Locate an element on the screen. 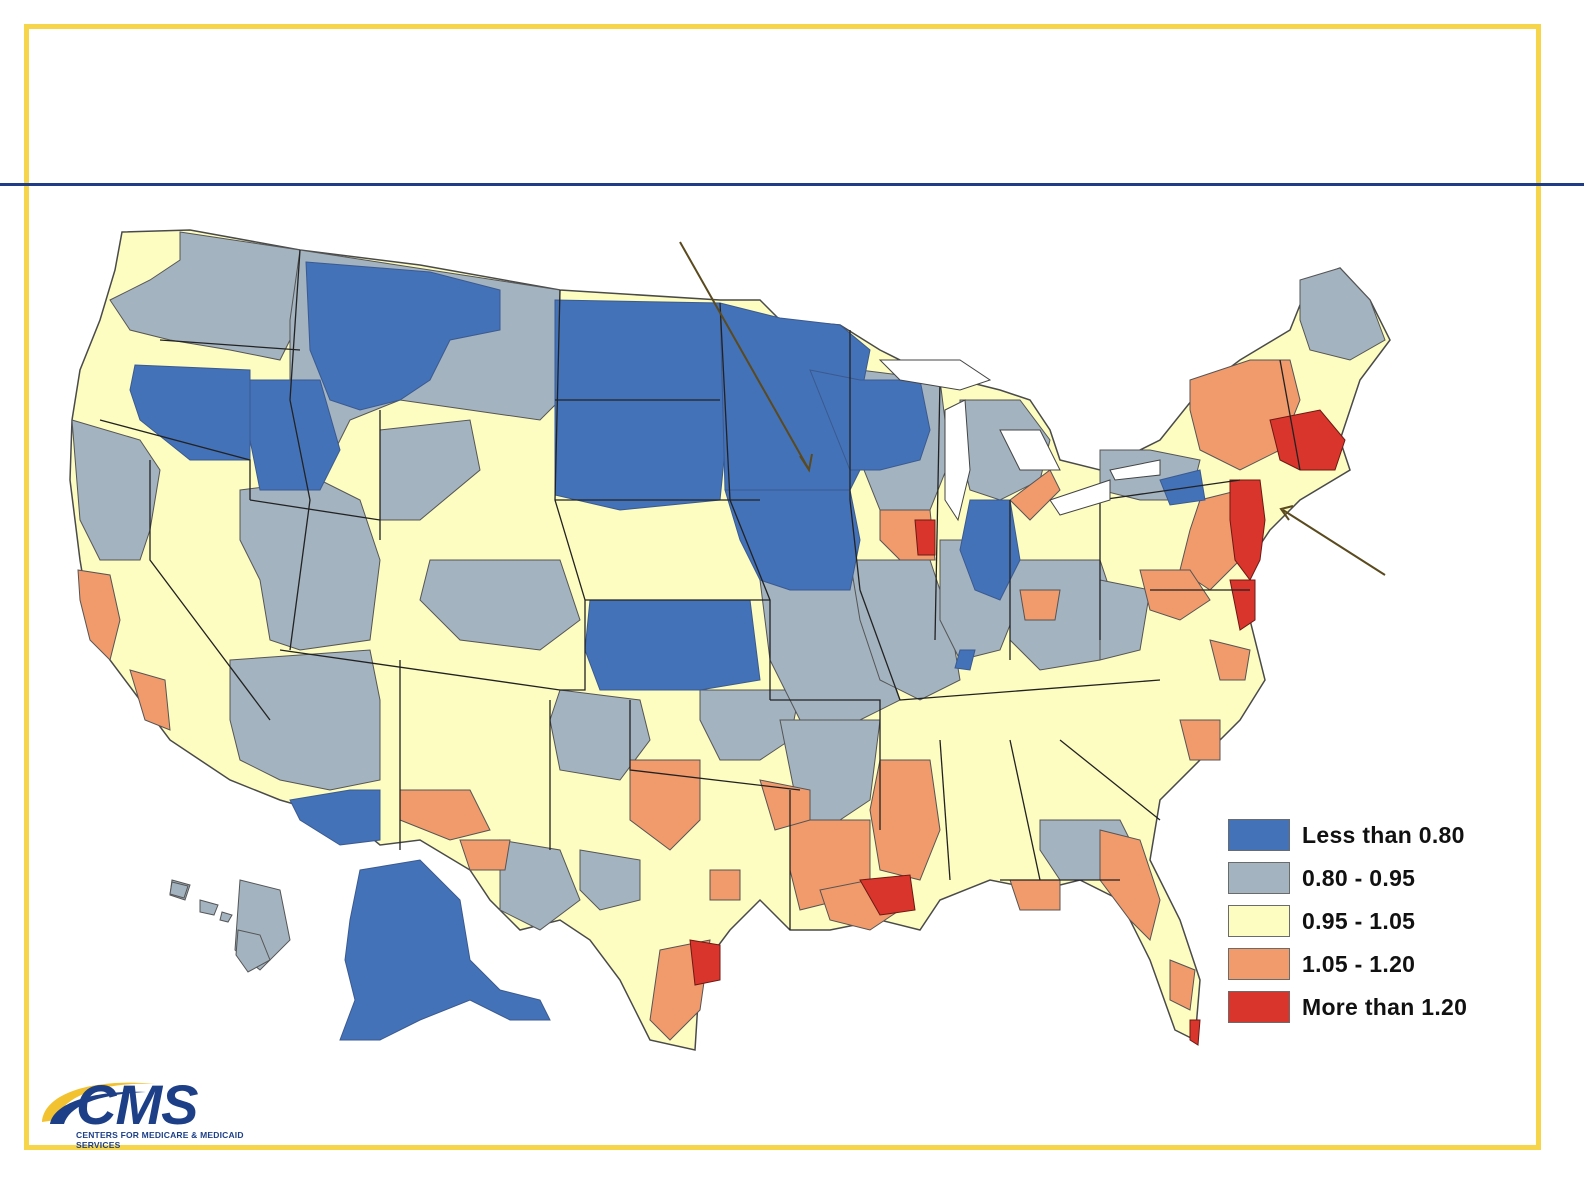 The height and width of the screenshot is (1188, 1584). legend-swatch-yellow is located at coordinates (1259, 921).